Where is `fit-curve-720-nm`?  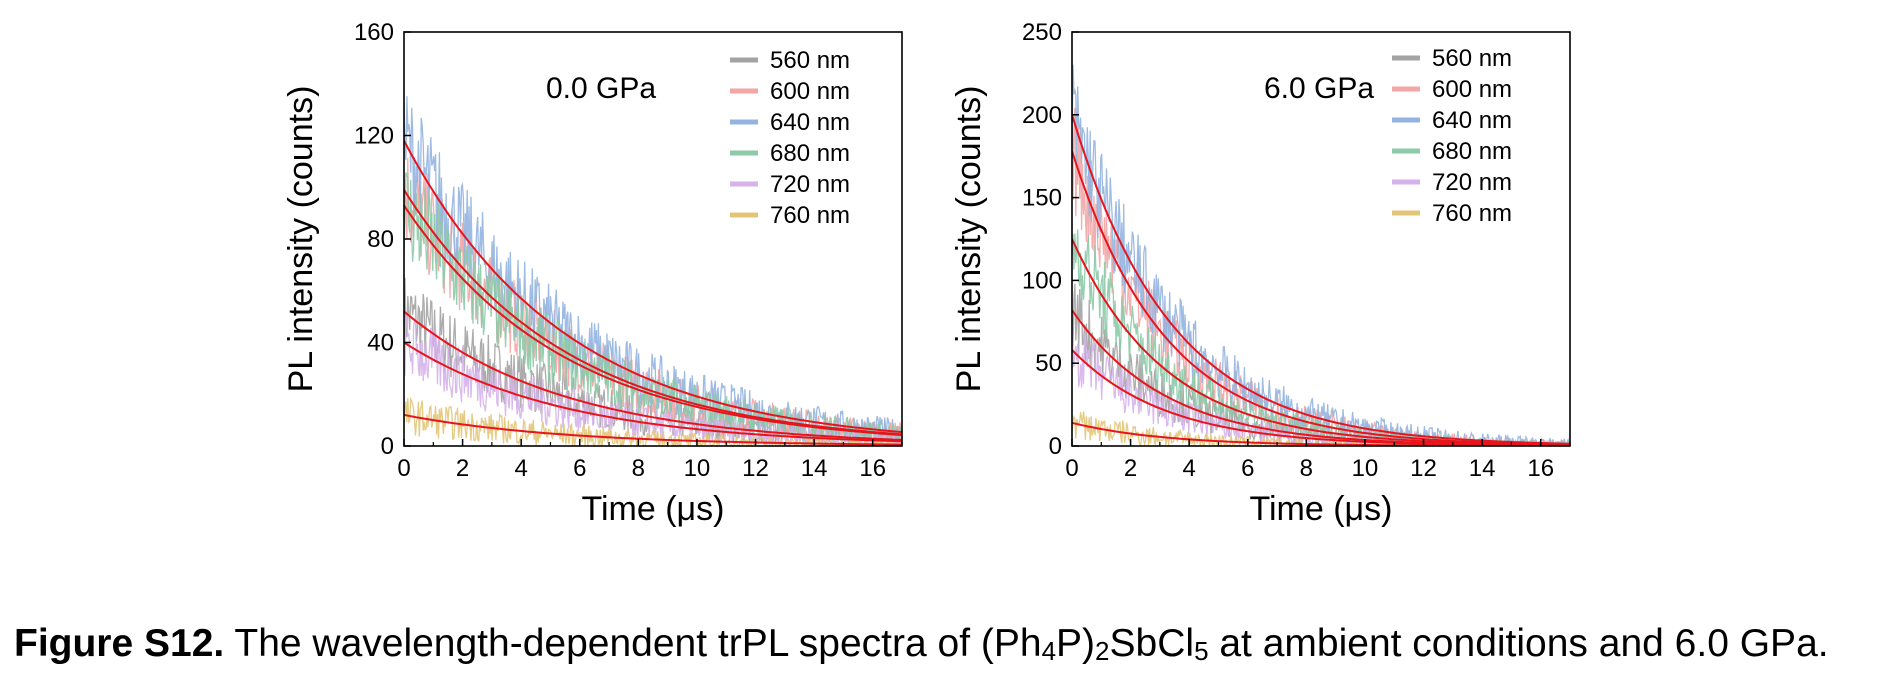 fit-curve-720-nm is located at coordinates (653, 392).